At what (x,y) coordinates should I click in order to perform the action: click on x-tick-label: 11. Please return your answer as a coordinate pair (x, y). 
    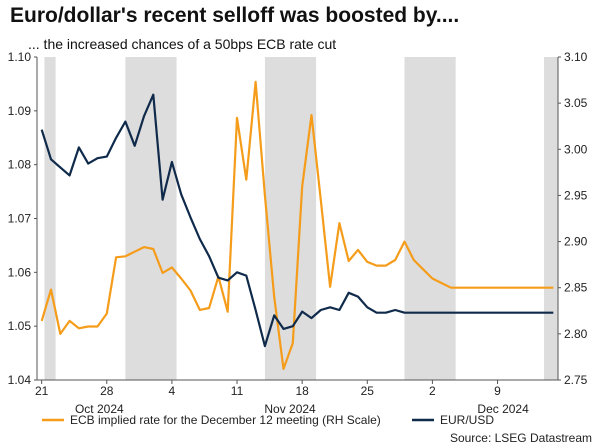
    Looking at the image, I should click on (237, 391).